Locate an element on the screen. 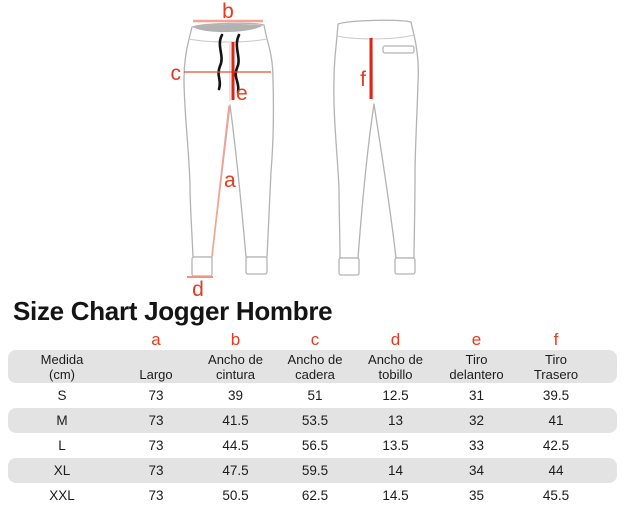  table-row-xl: XL 73 47.5 59.5 14 34 44 is located at coordinates (312, 470).